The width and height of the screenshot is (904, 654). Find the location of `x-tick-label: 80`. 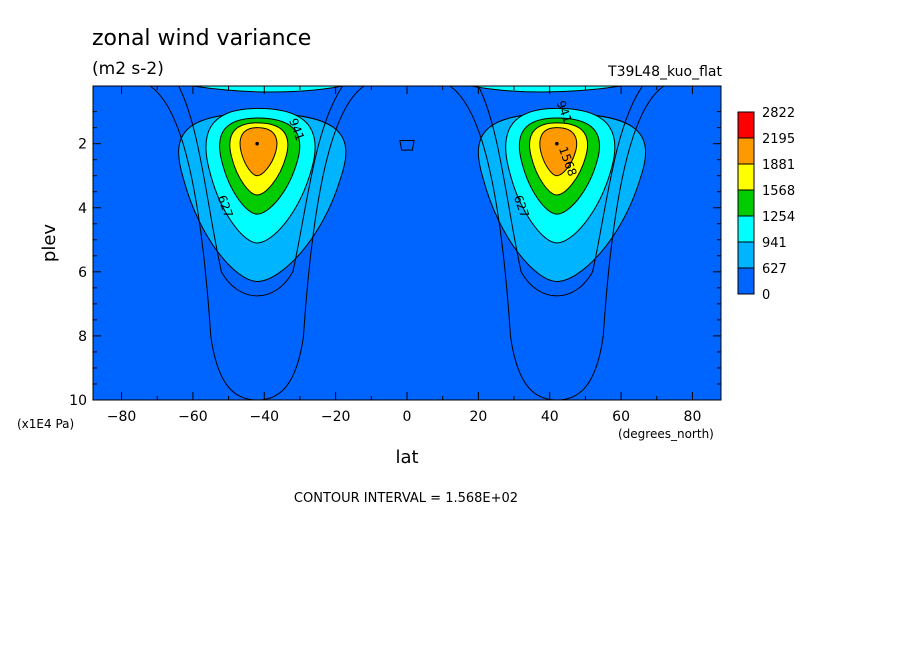

x-tick-label: 80 is located at coordinates (693, 417).